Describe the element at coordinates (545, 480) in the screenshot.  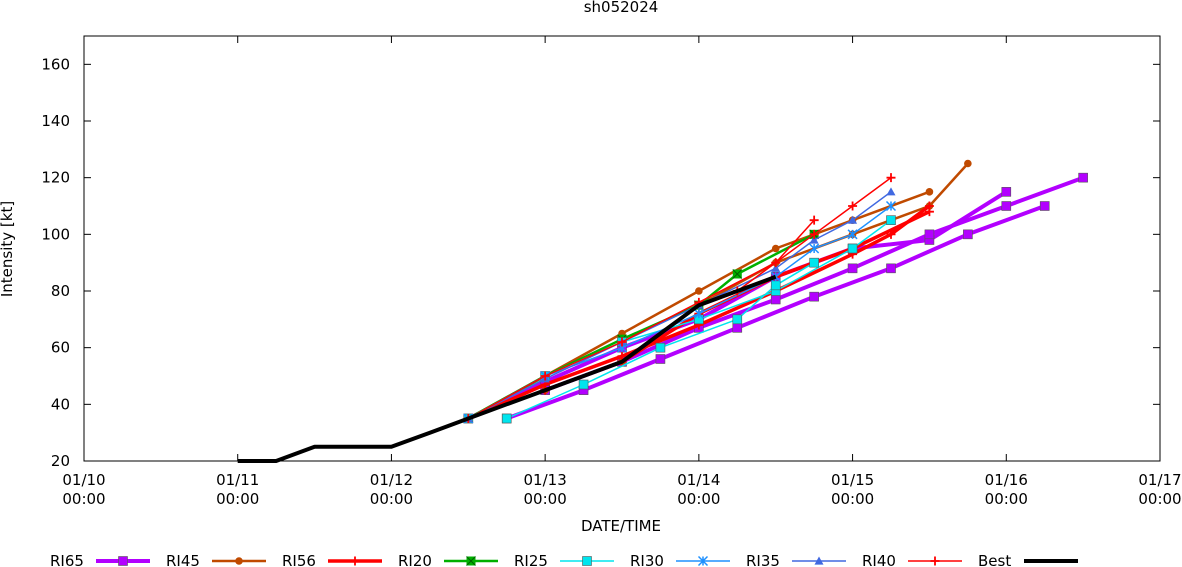
I see `x-tick-label: 01/13` at that location.